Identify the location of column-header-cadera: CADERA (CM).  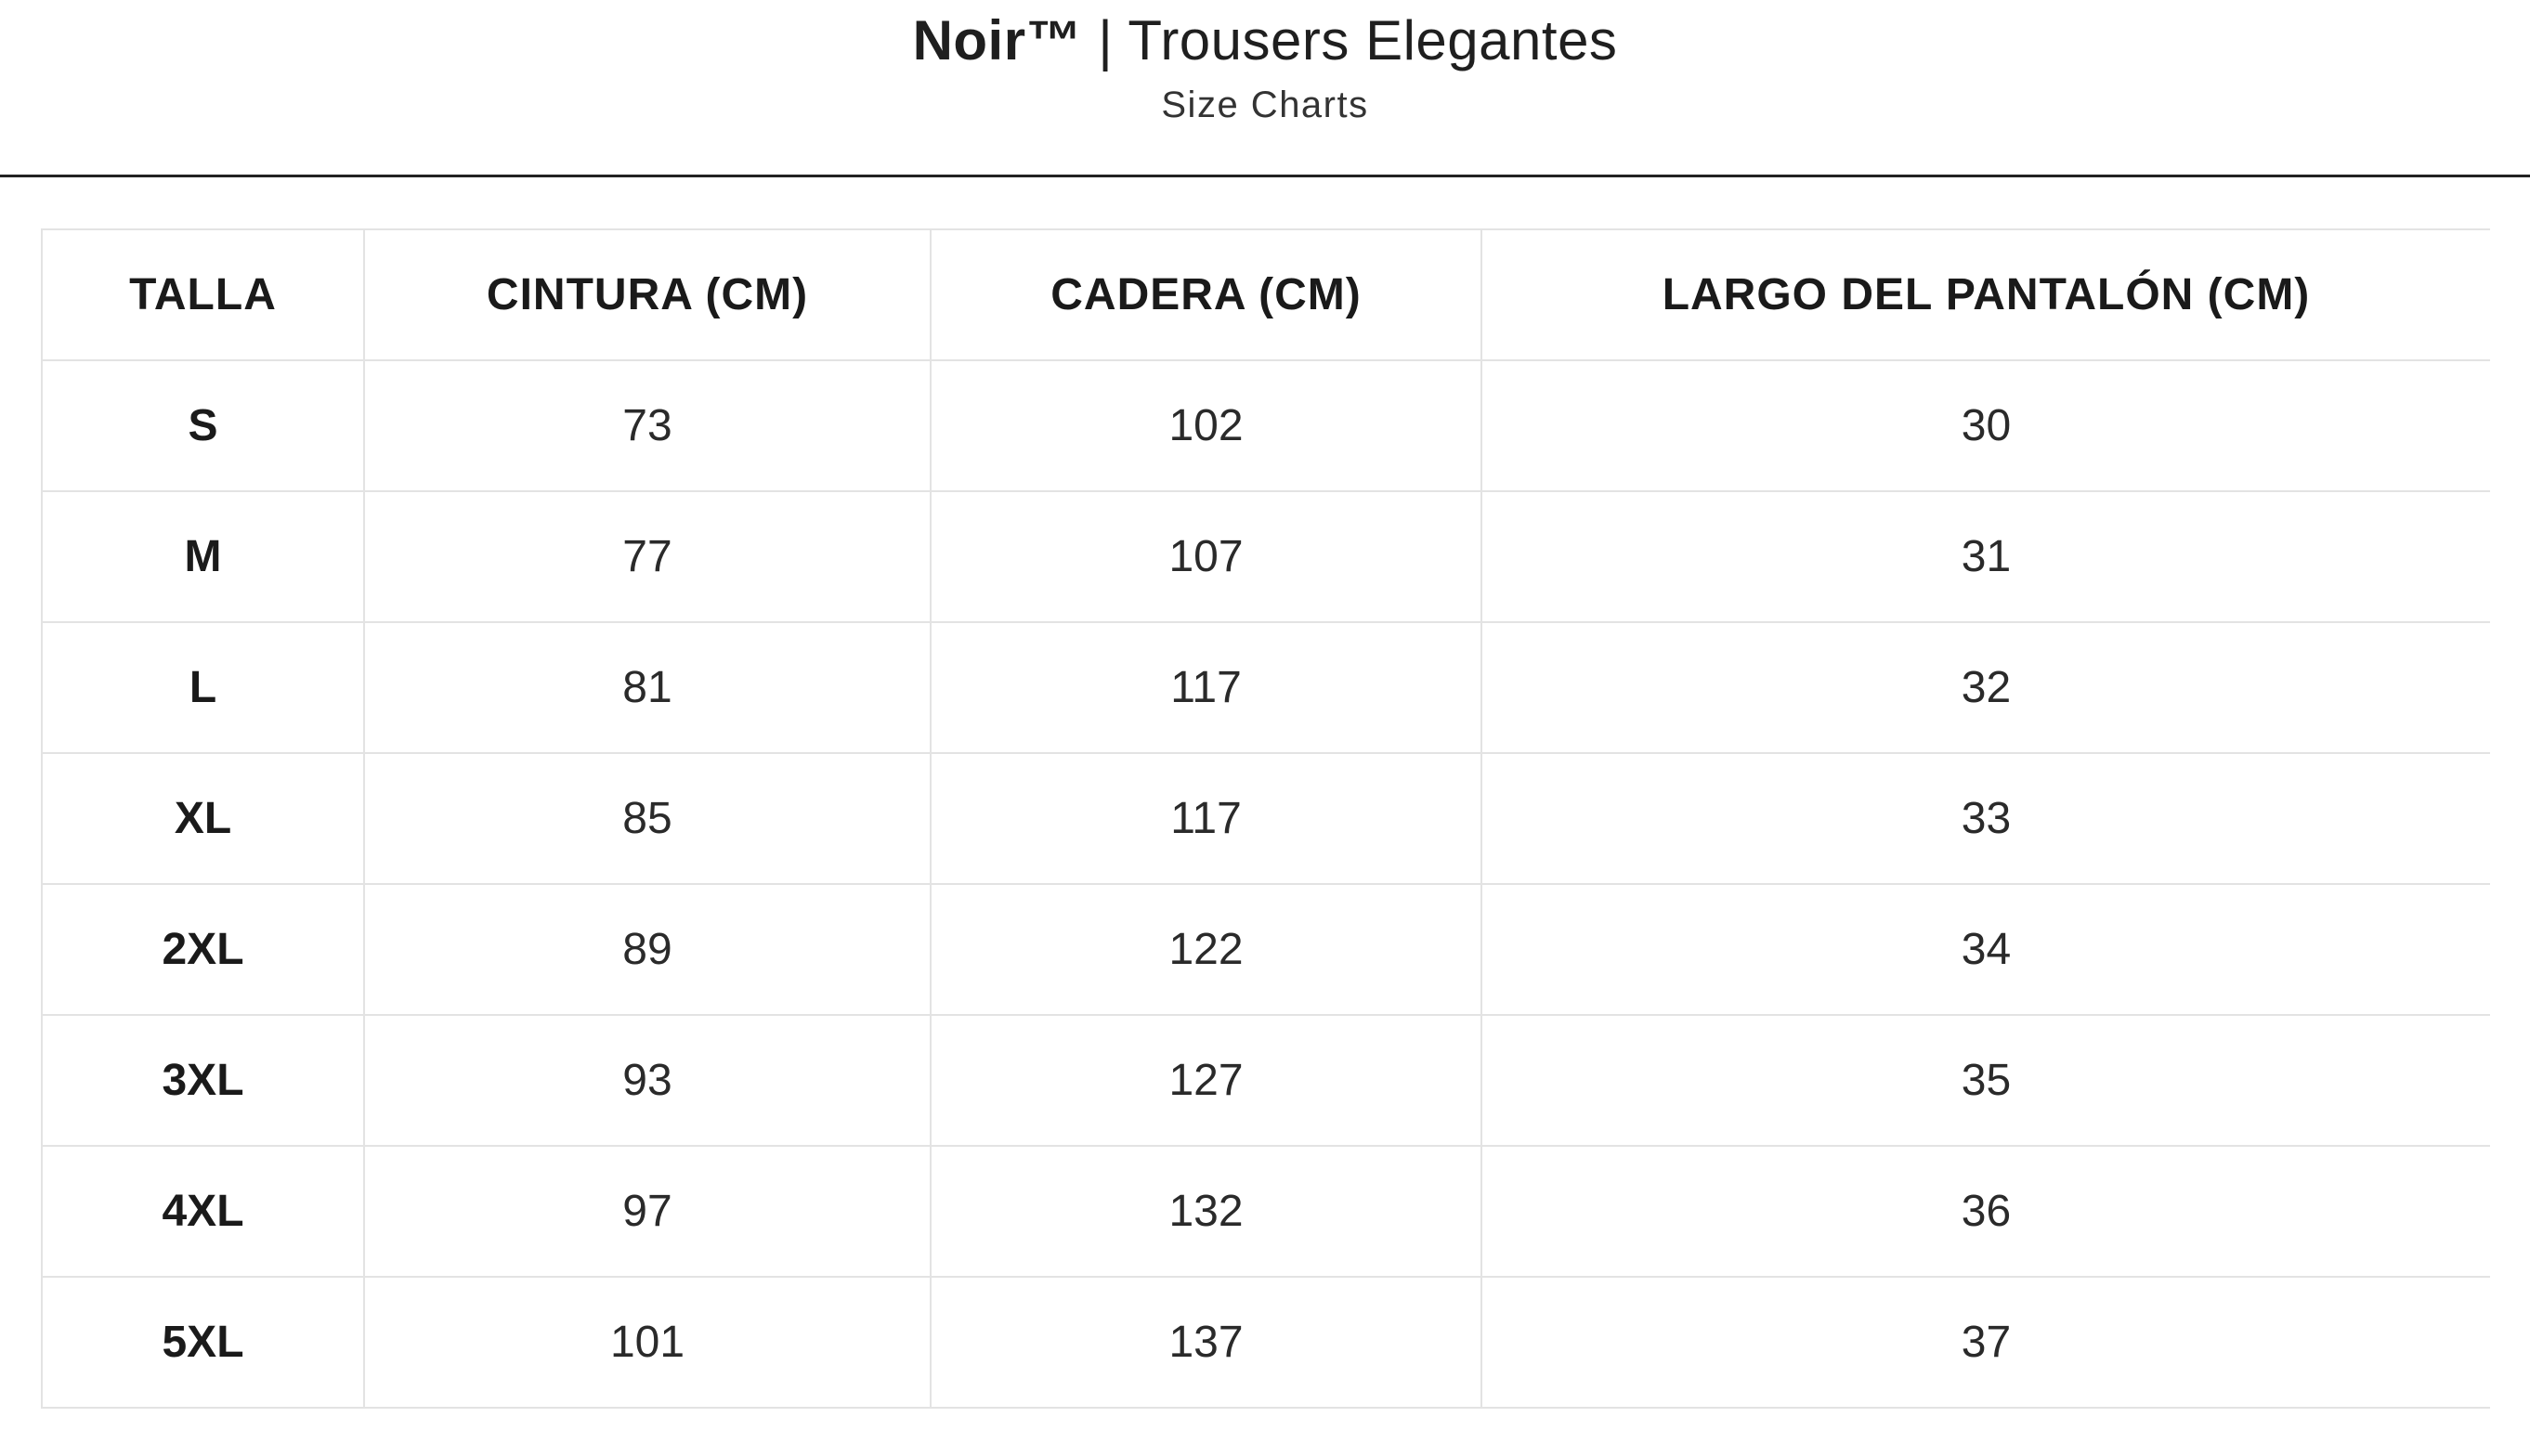
(1206, 294).